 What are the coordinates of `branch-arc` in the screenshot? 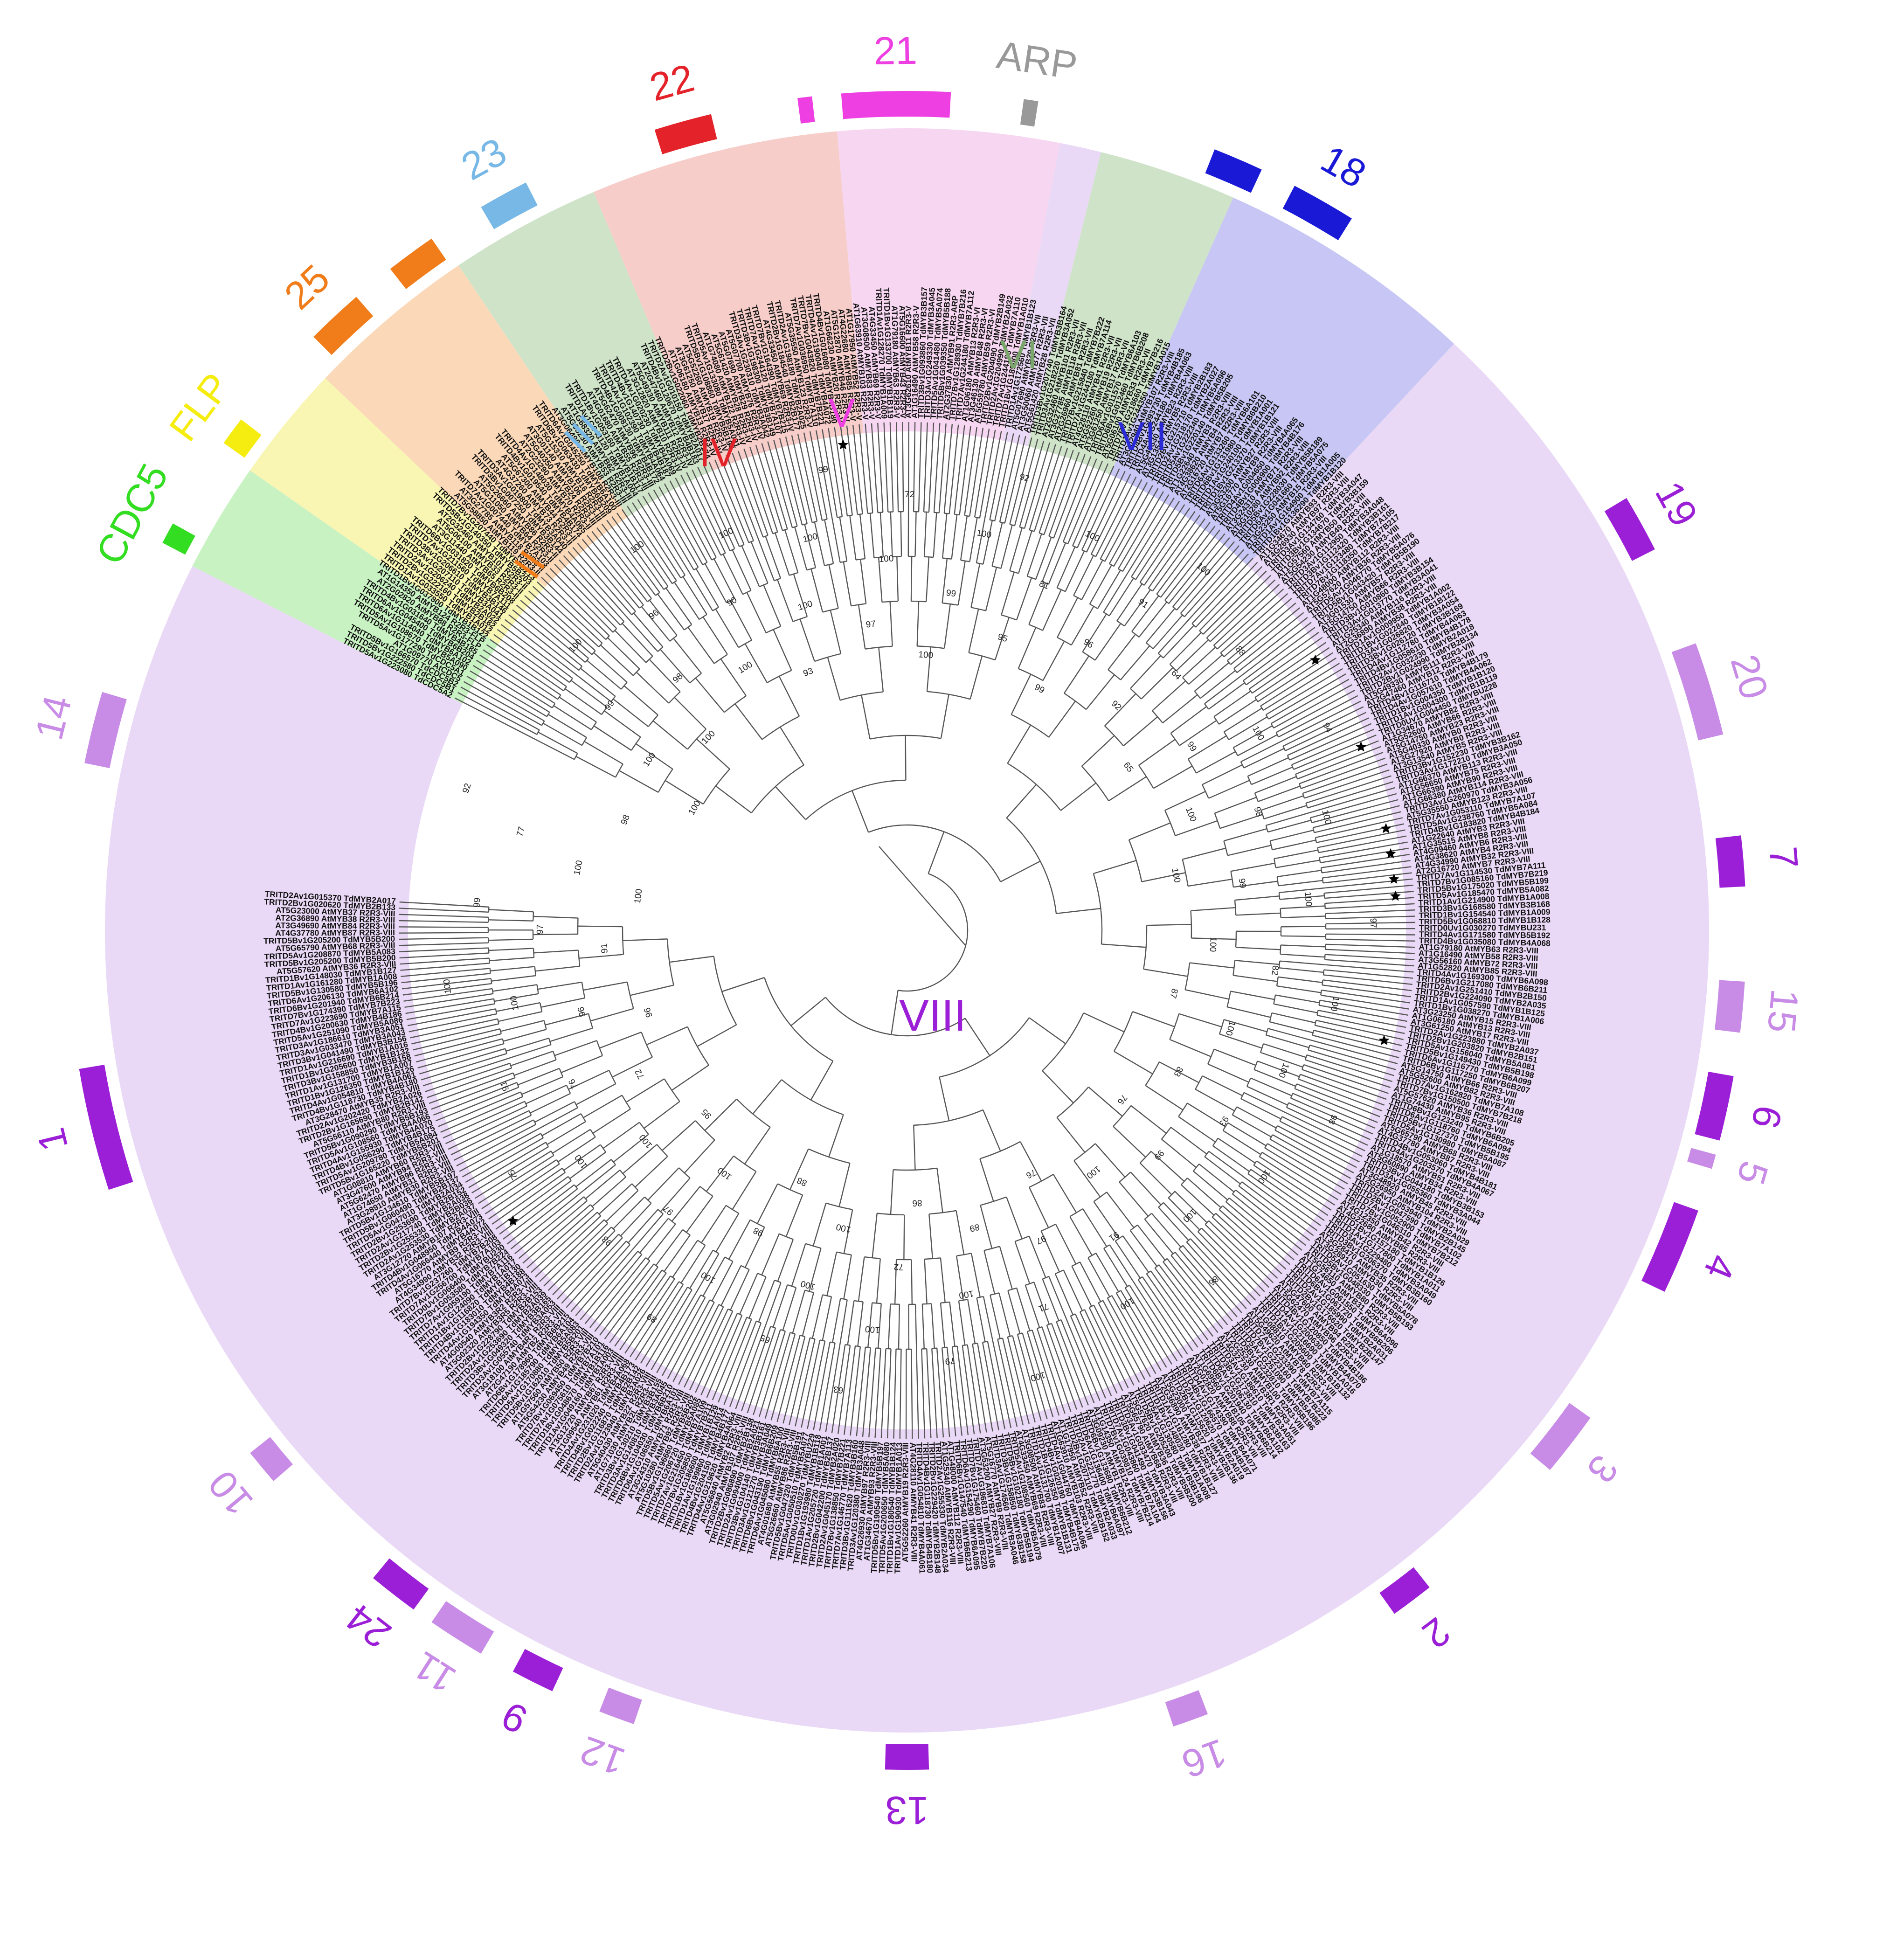 It's located at (933, 932).